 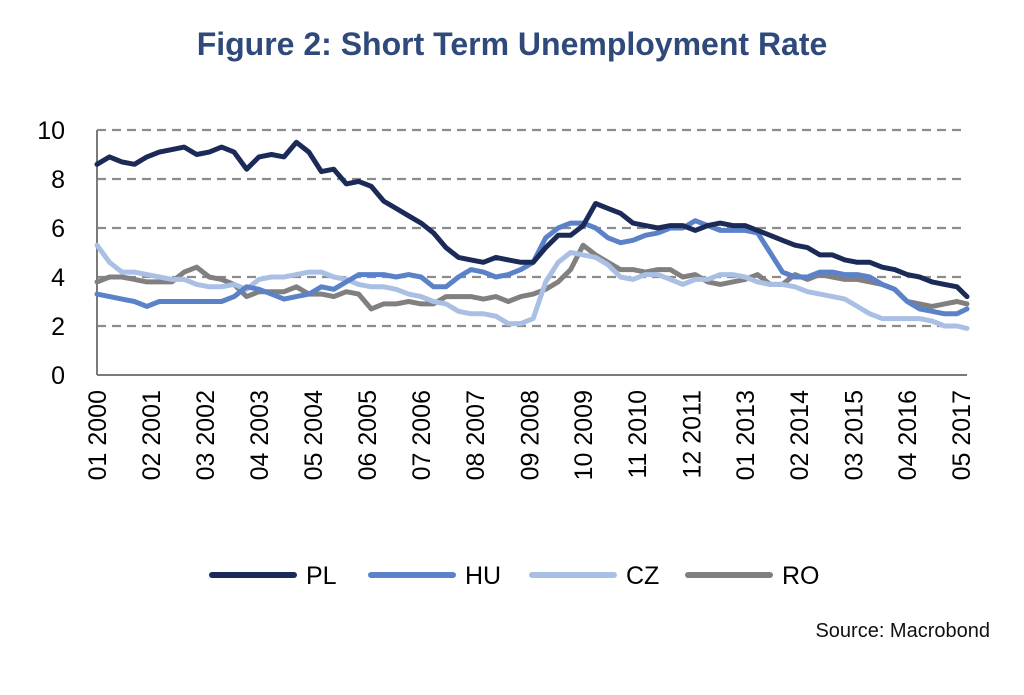 I want to click on x-tick-label: 09 2008, so click(x=530, y=435).